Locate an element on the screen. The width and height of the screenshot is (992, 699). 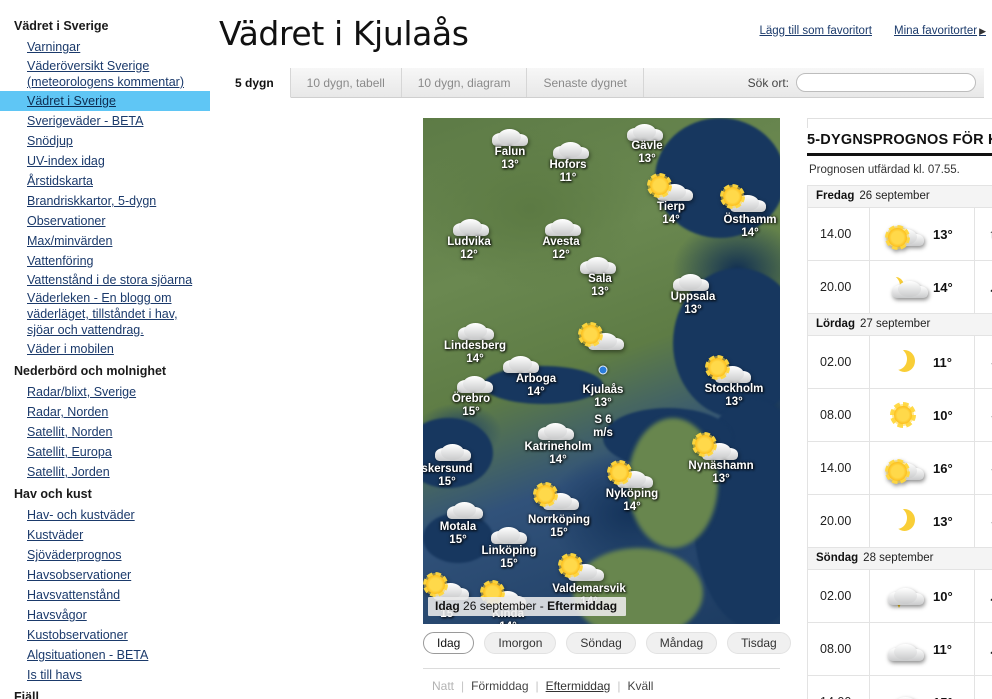
forecast-wind-cell: →V 6 (13) m/s is located at coordinates (983, 415).